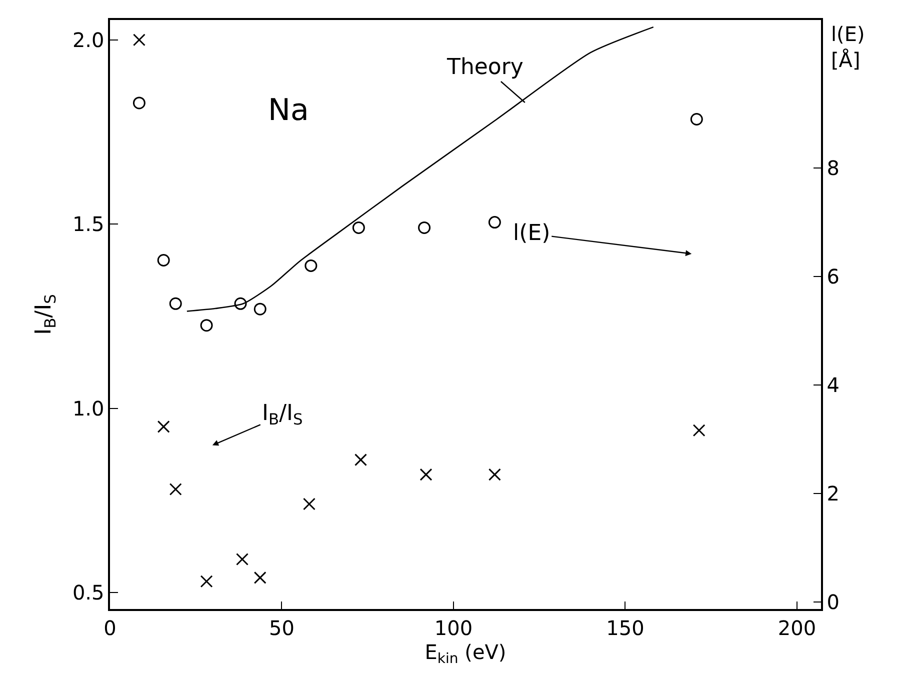 This screenshot has height=689, width=911. What do you see at coordinates (110, 628) in the screenshot?
I see `x-tick-label: 0` at bounding box center [110, 628].